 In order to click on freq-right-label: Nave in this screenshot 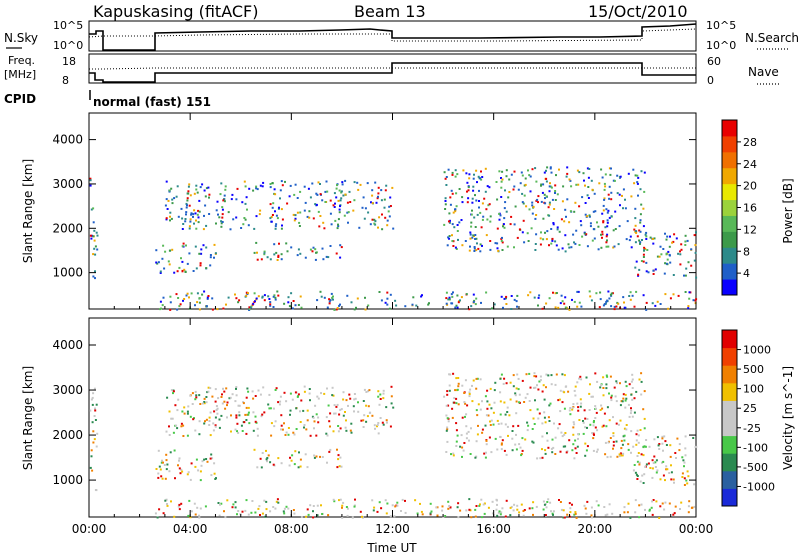, I will do `click(763, 72)`.